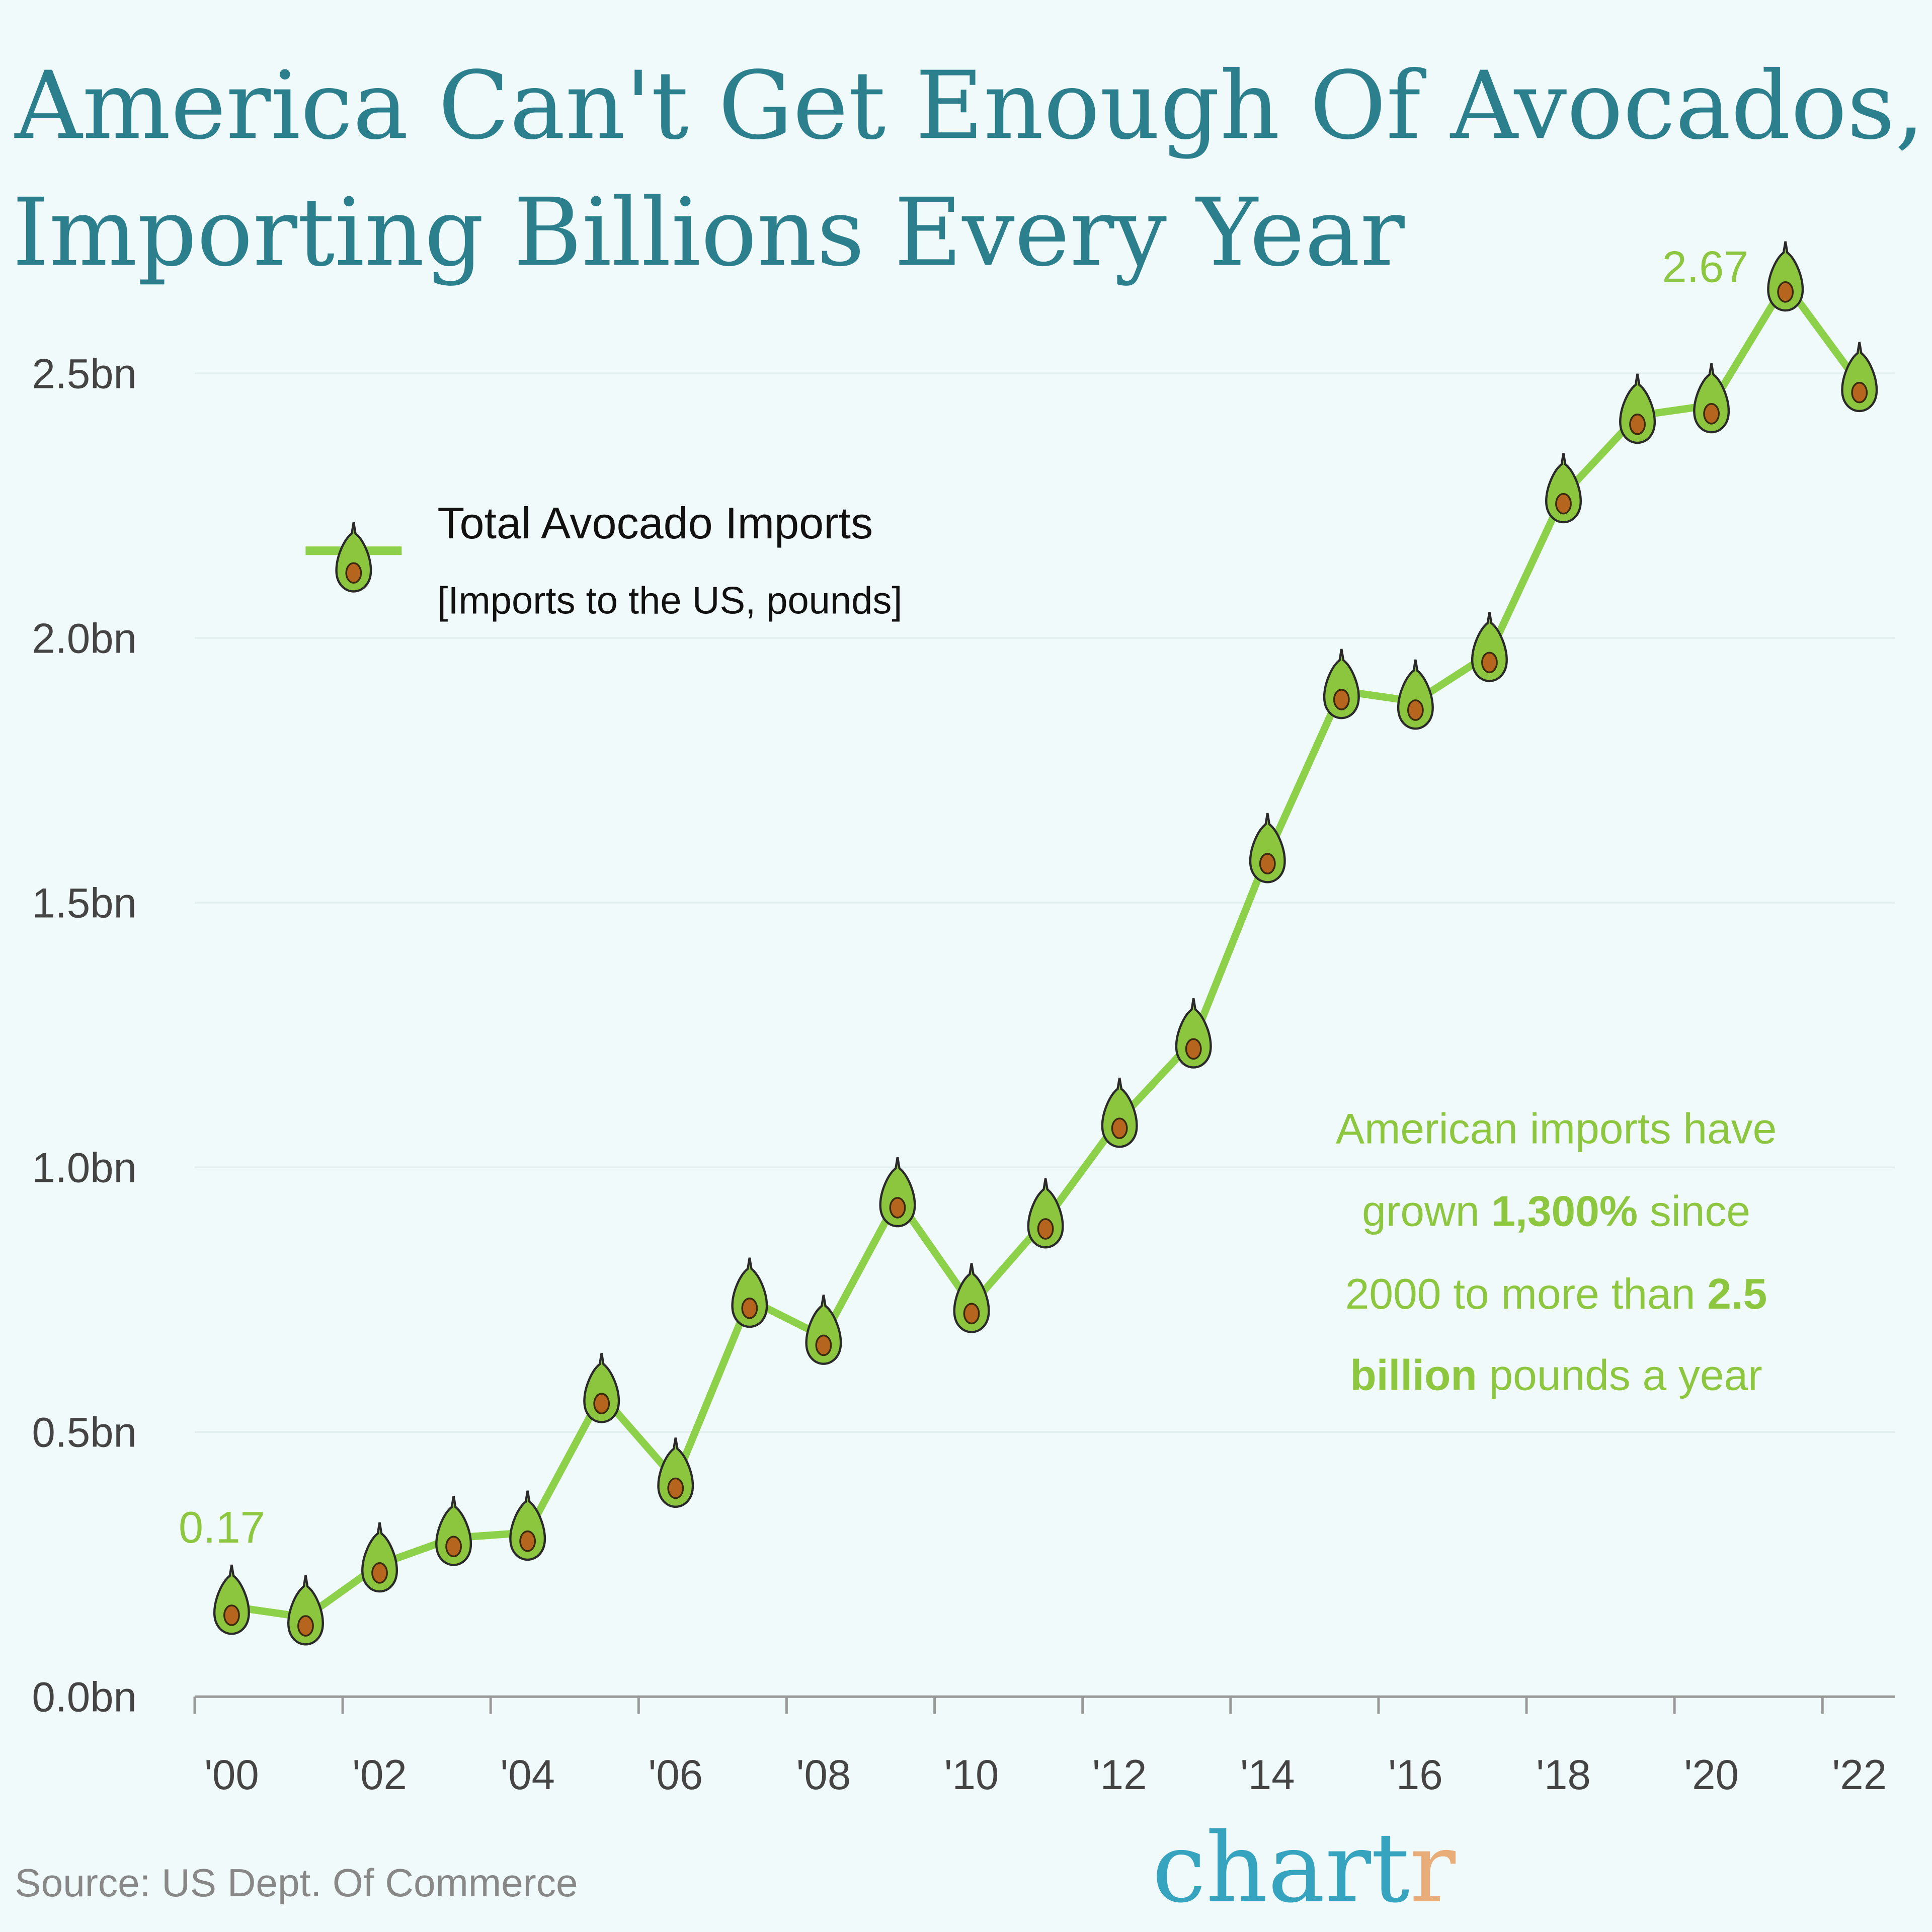 The width and height of the screenshot is (1932, 1932). I want to click on data-point-2005, so click(601, 1388).